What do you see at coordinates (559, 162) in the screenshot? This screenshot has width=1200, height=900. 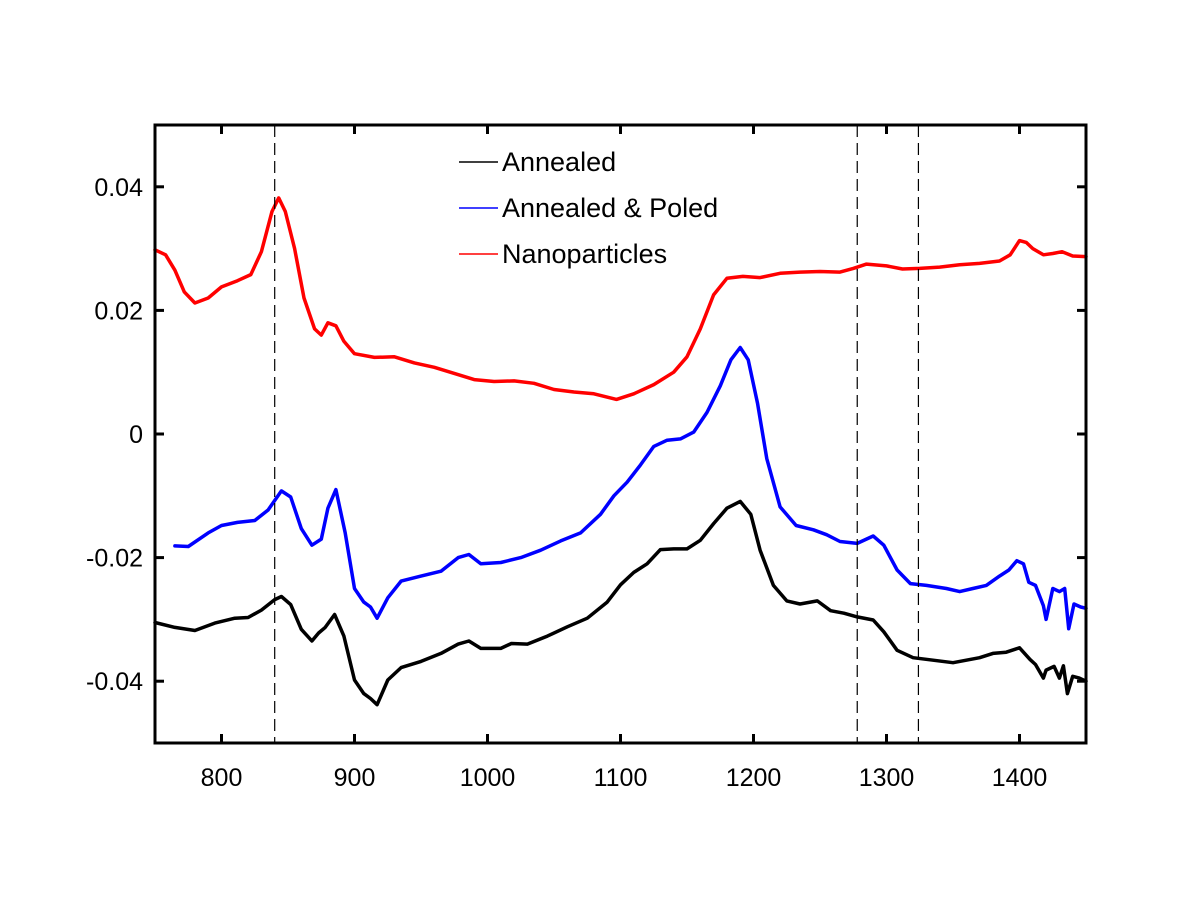 I see `legend-label-annealed: Annealed` at bounding box center [559, 162].